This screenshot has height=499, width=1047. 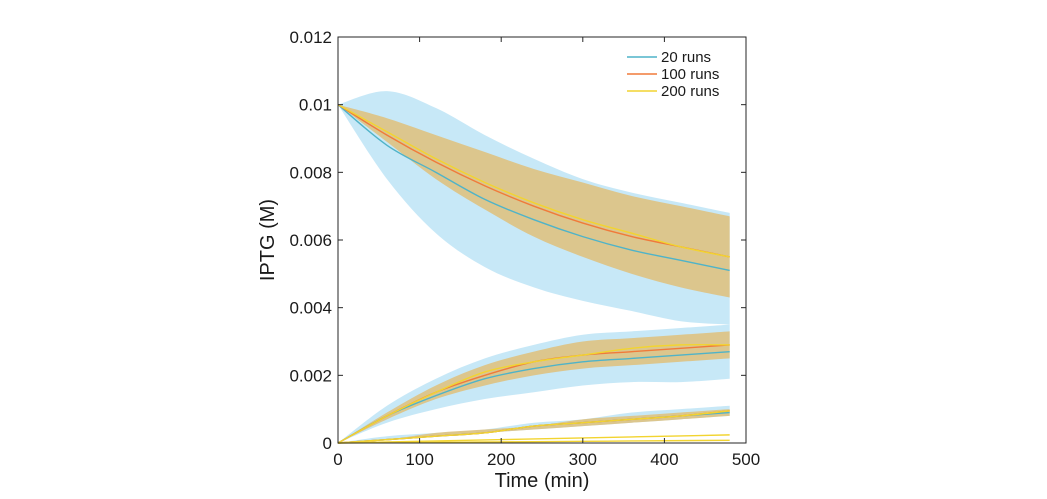 I want to click on x-axis-label: Time (min), so click(x=542, y=481).